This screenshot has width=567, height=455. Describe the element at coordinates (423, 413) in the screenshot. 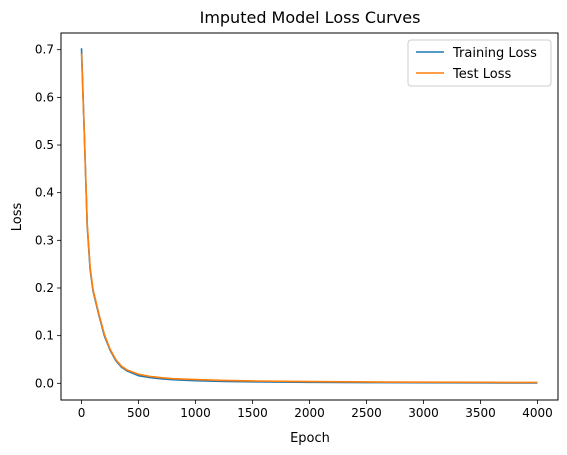

I see `x-tick-label: 3000` at that location.